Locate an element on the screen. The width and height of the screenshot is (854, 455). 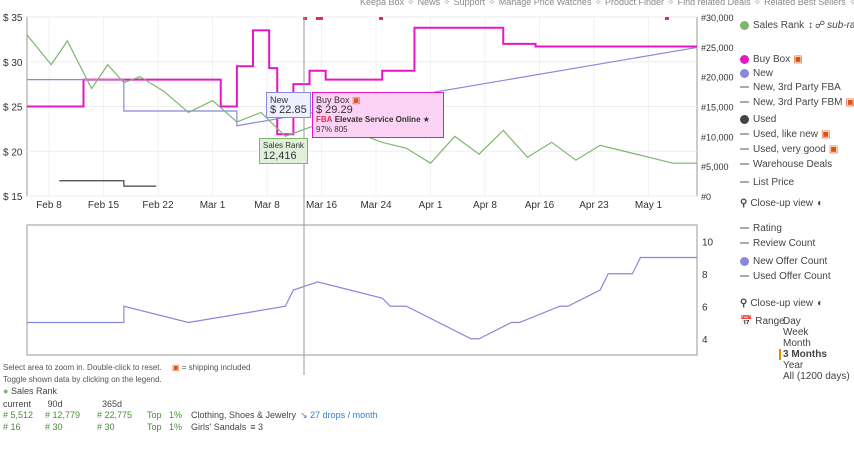
calendar-icon: 📅 is located at coordinates (746, 321).